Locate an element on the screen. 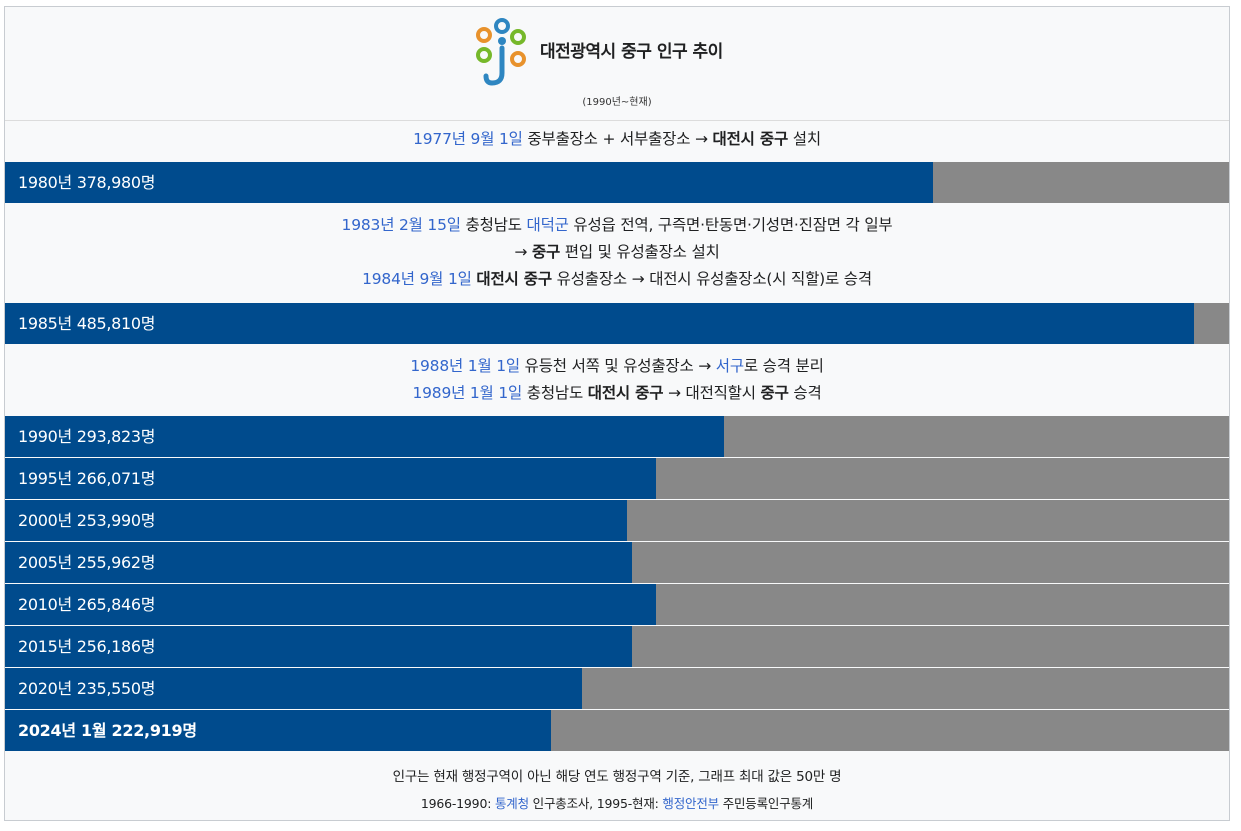 The width and height of the screenshot is (1241, 831). bar-2024: 2024년 1월 222,919명 is located at coordinates (617, 730).